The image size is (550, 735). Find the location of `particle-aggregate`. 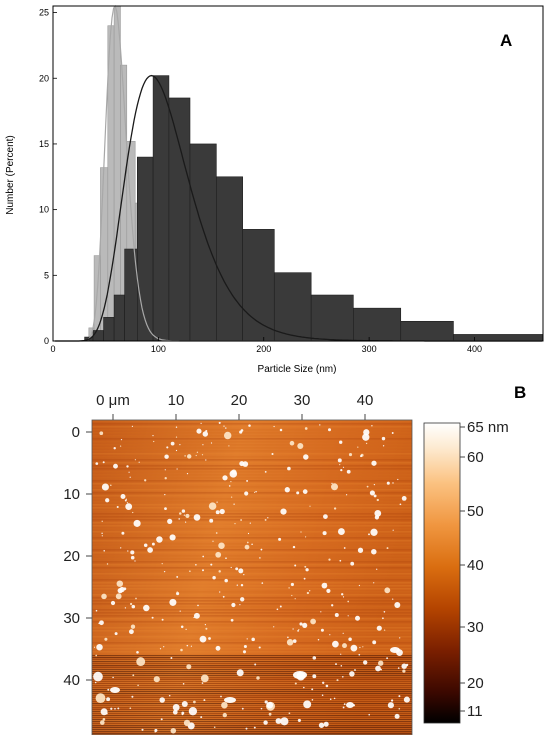

particle-aggregate is located at coordinates (300, 675).